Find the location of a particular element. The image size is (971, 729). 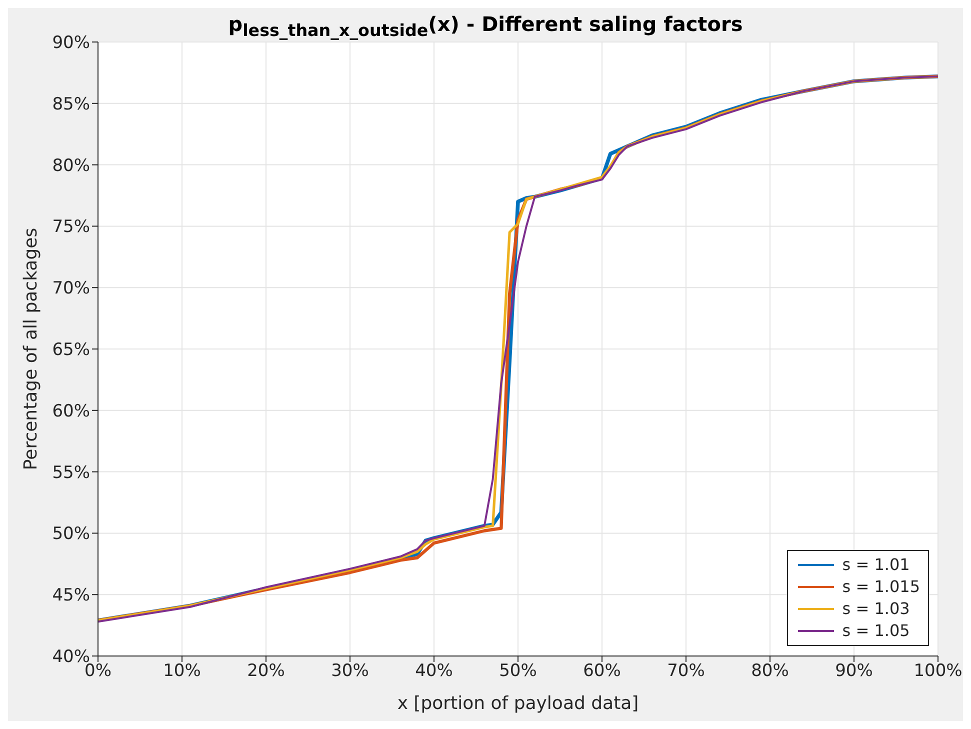

y-tick-label: 85% is located at coordinates (71, 104).